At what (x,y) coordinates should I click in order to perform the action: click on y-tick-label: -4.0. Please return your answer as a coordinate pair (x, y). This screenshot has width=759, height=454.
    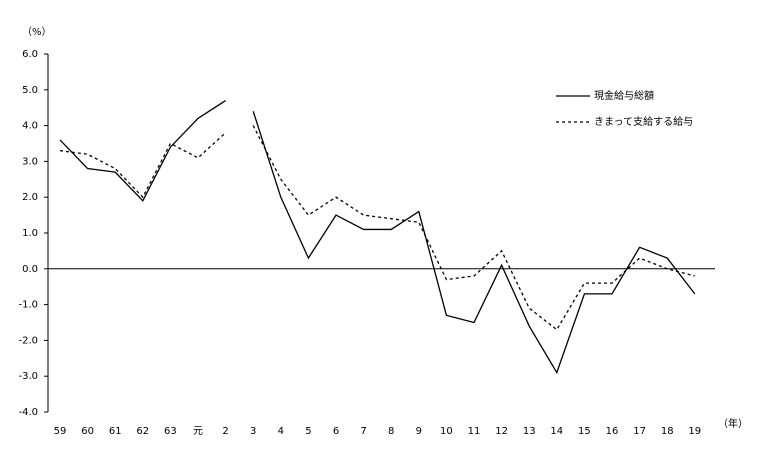
    Looking at the image, I should click on (28, 412).